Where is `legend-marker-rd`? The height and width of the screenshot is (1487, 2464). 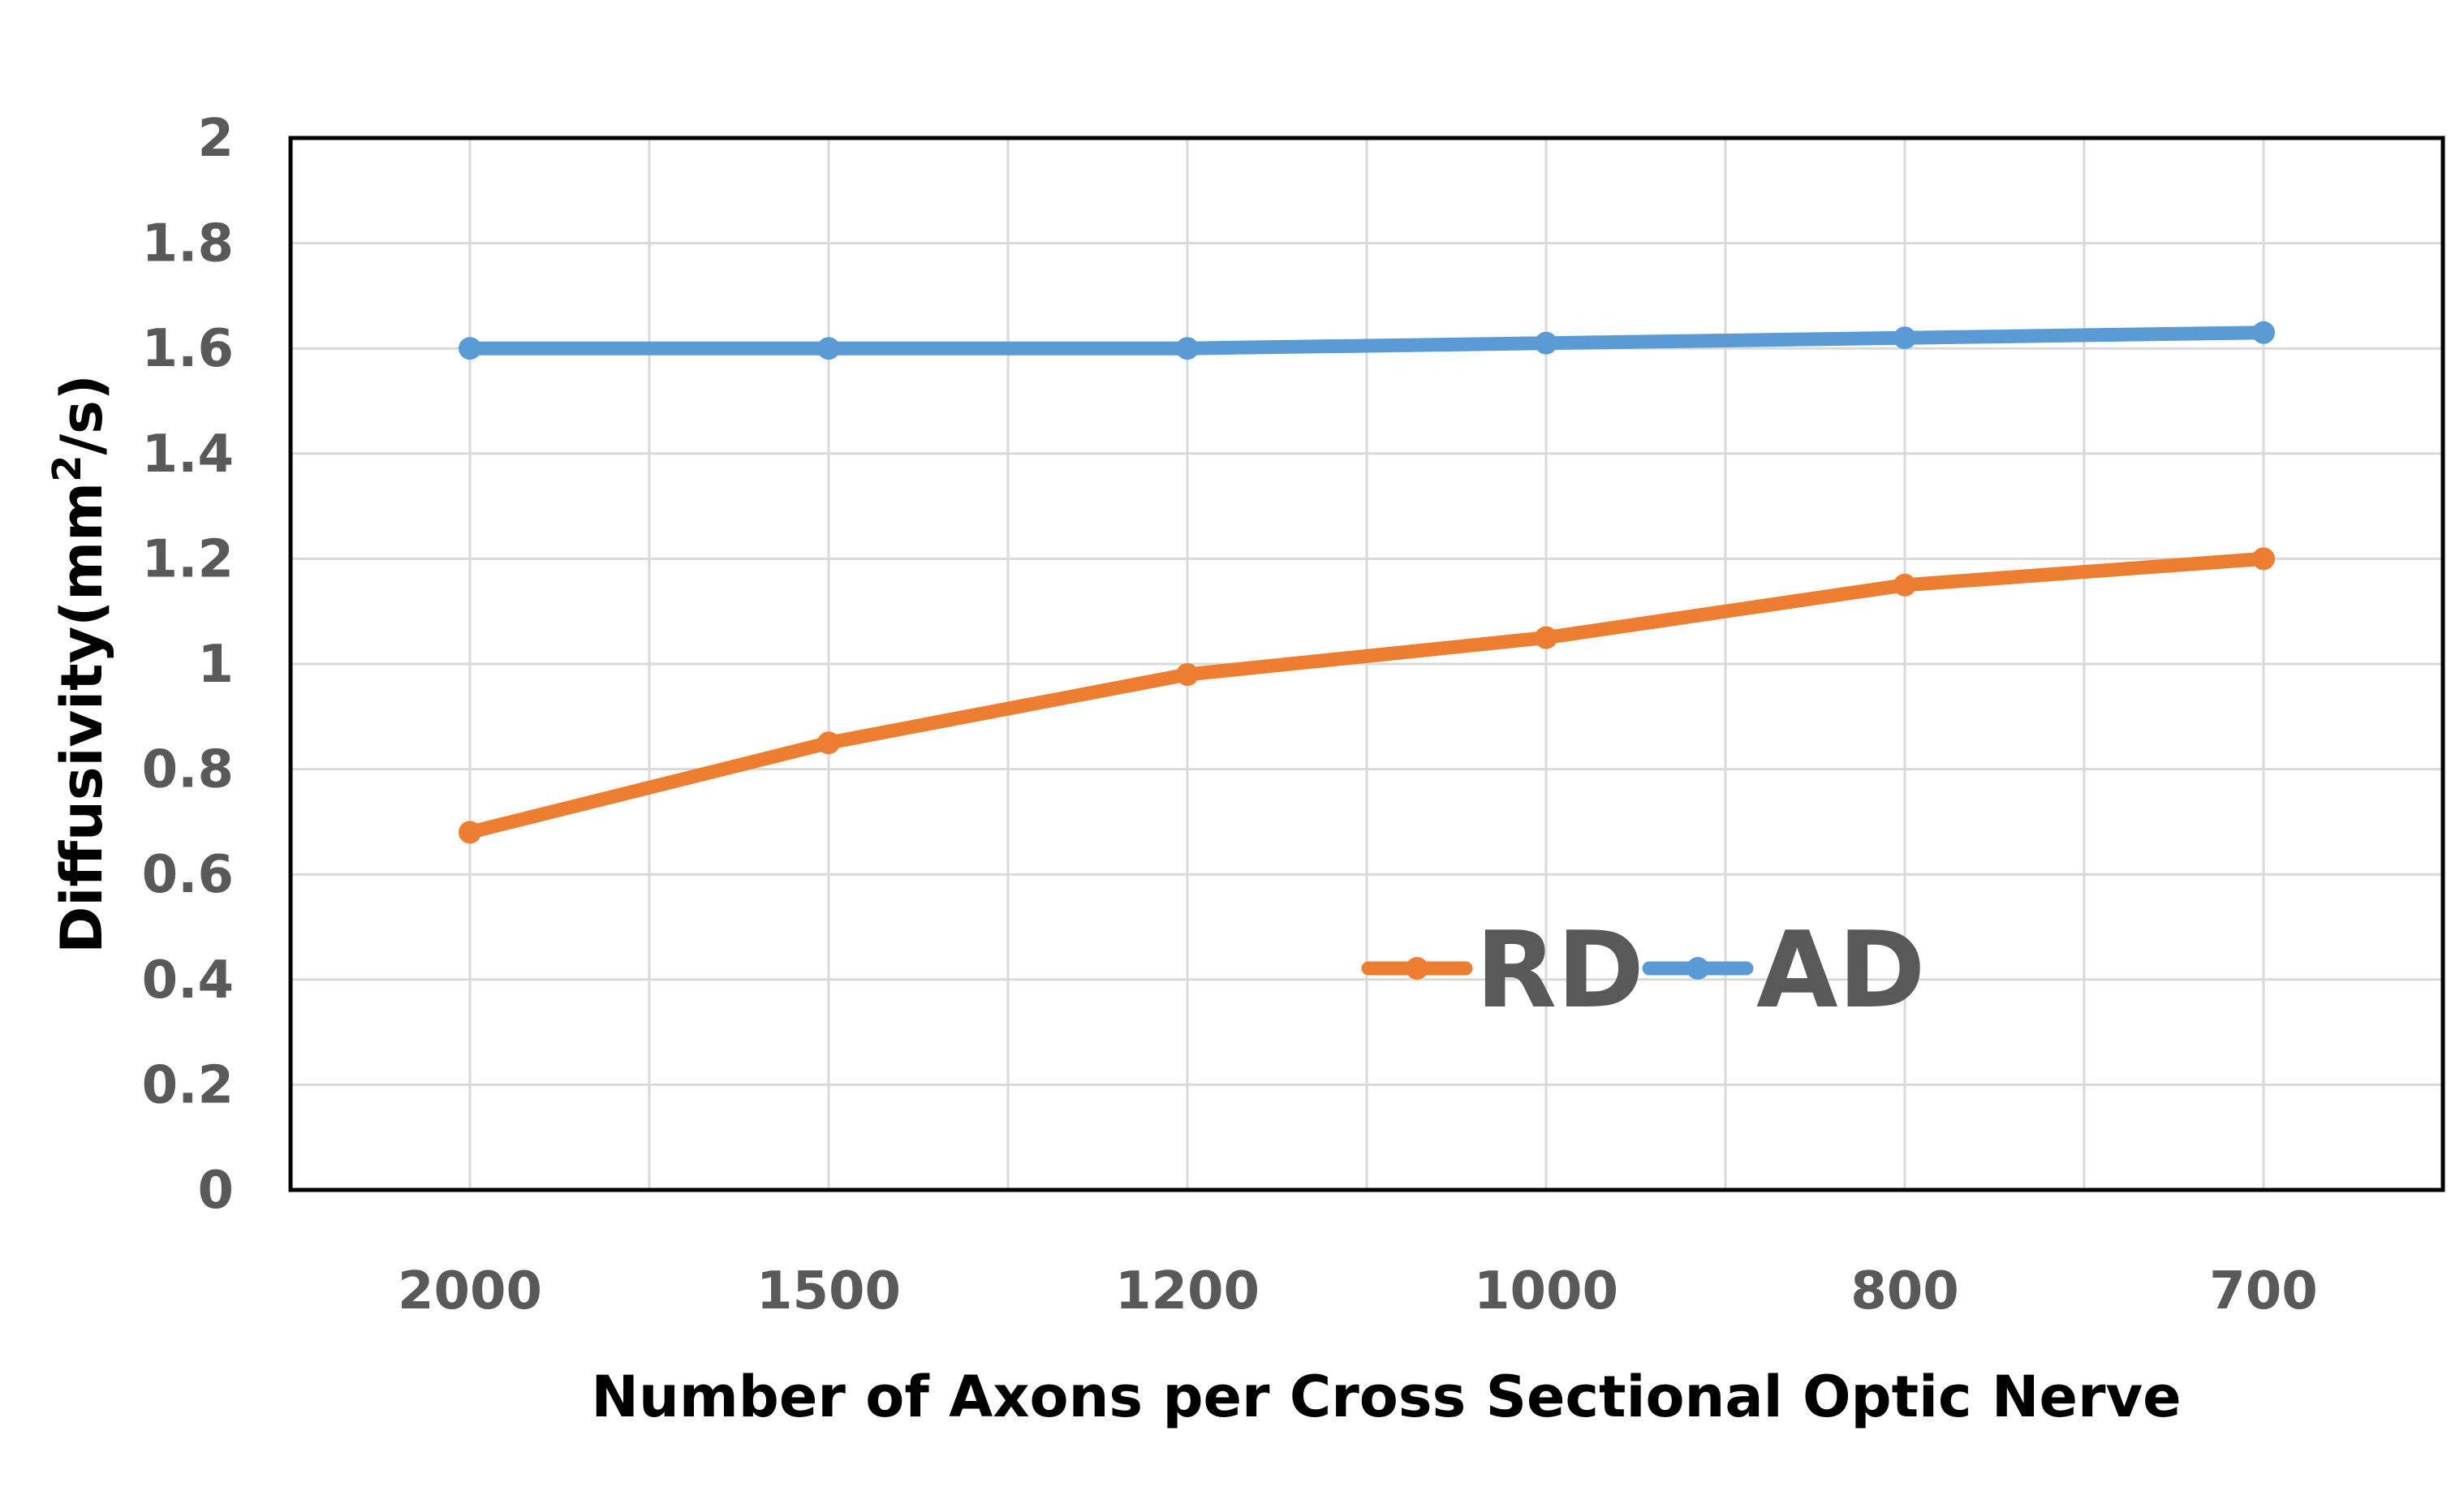
legend-marker-rd is located at coordinates (1417, 968).